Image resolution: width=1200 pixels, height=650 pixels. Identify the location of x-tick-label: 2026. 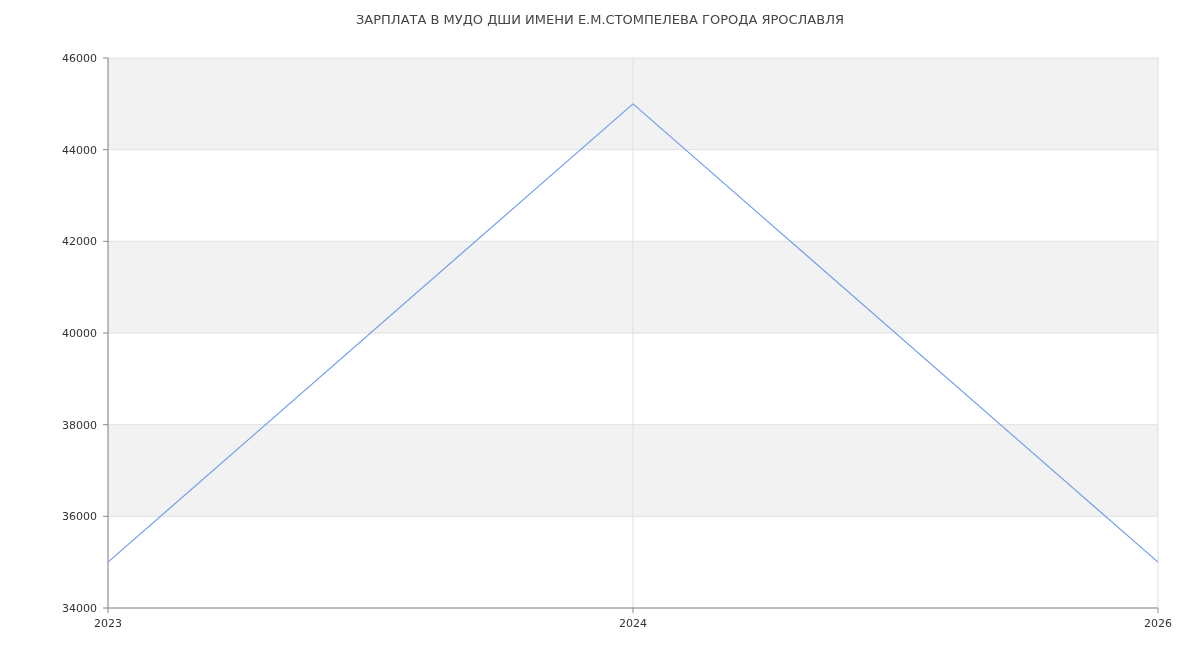
(1158, 623).